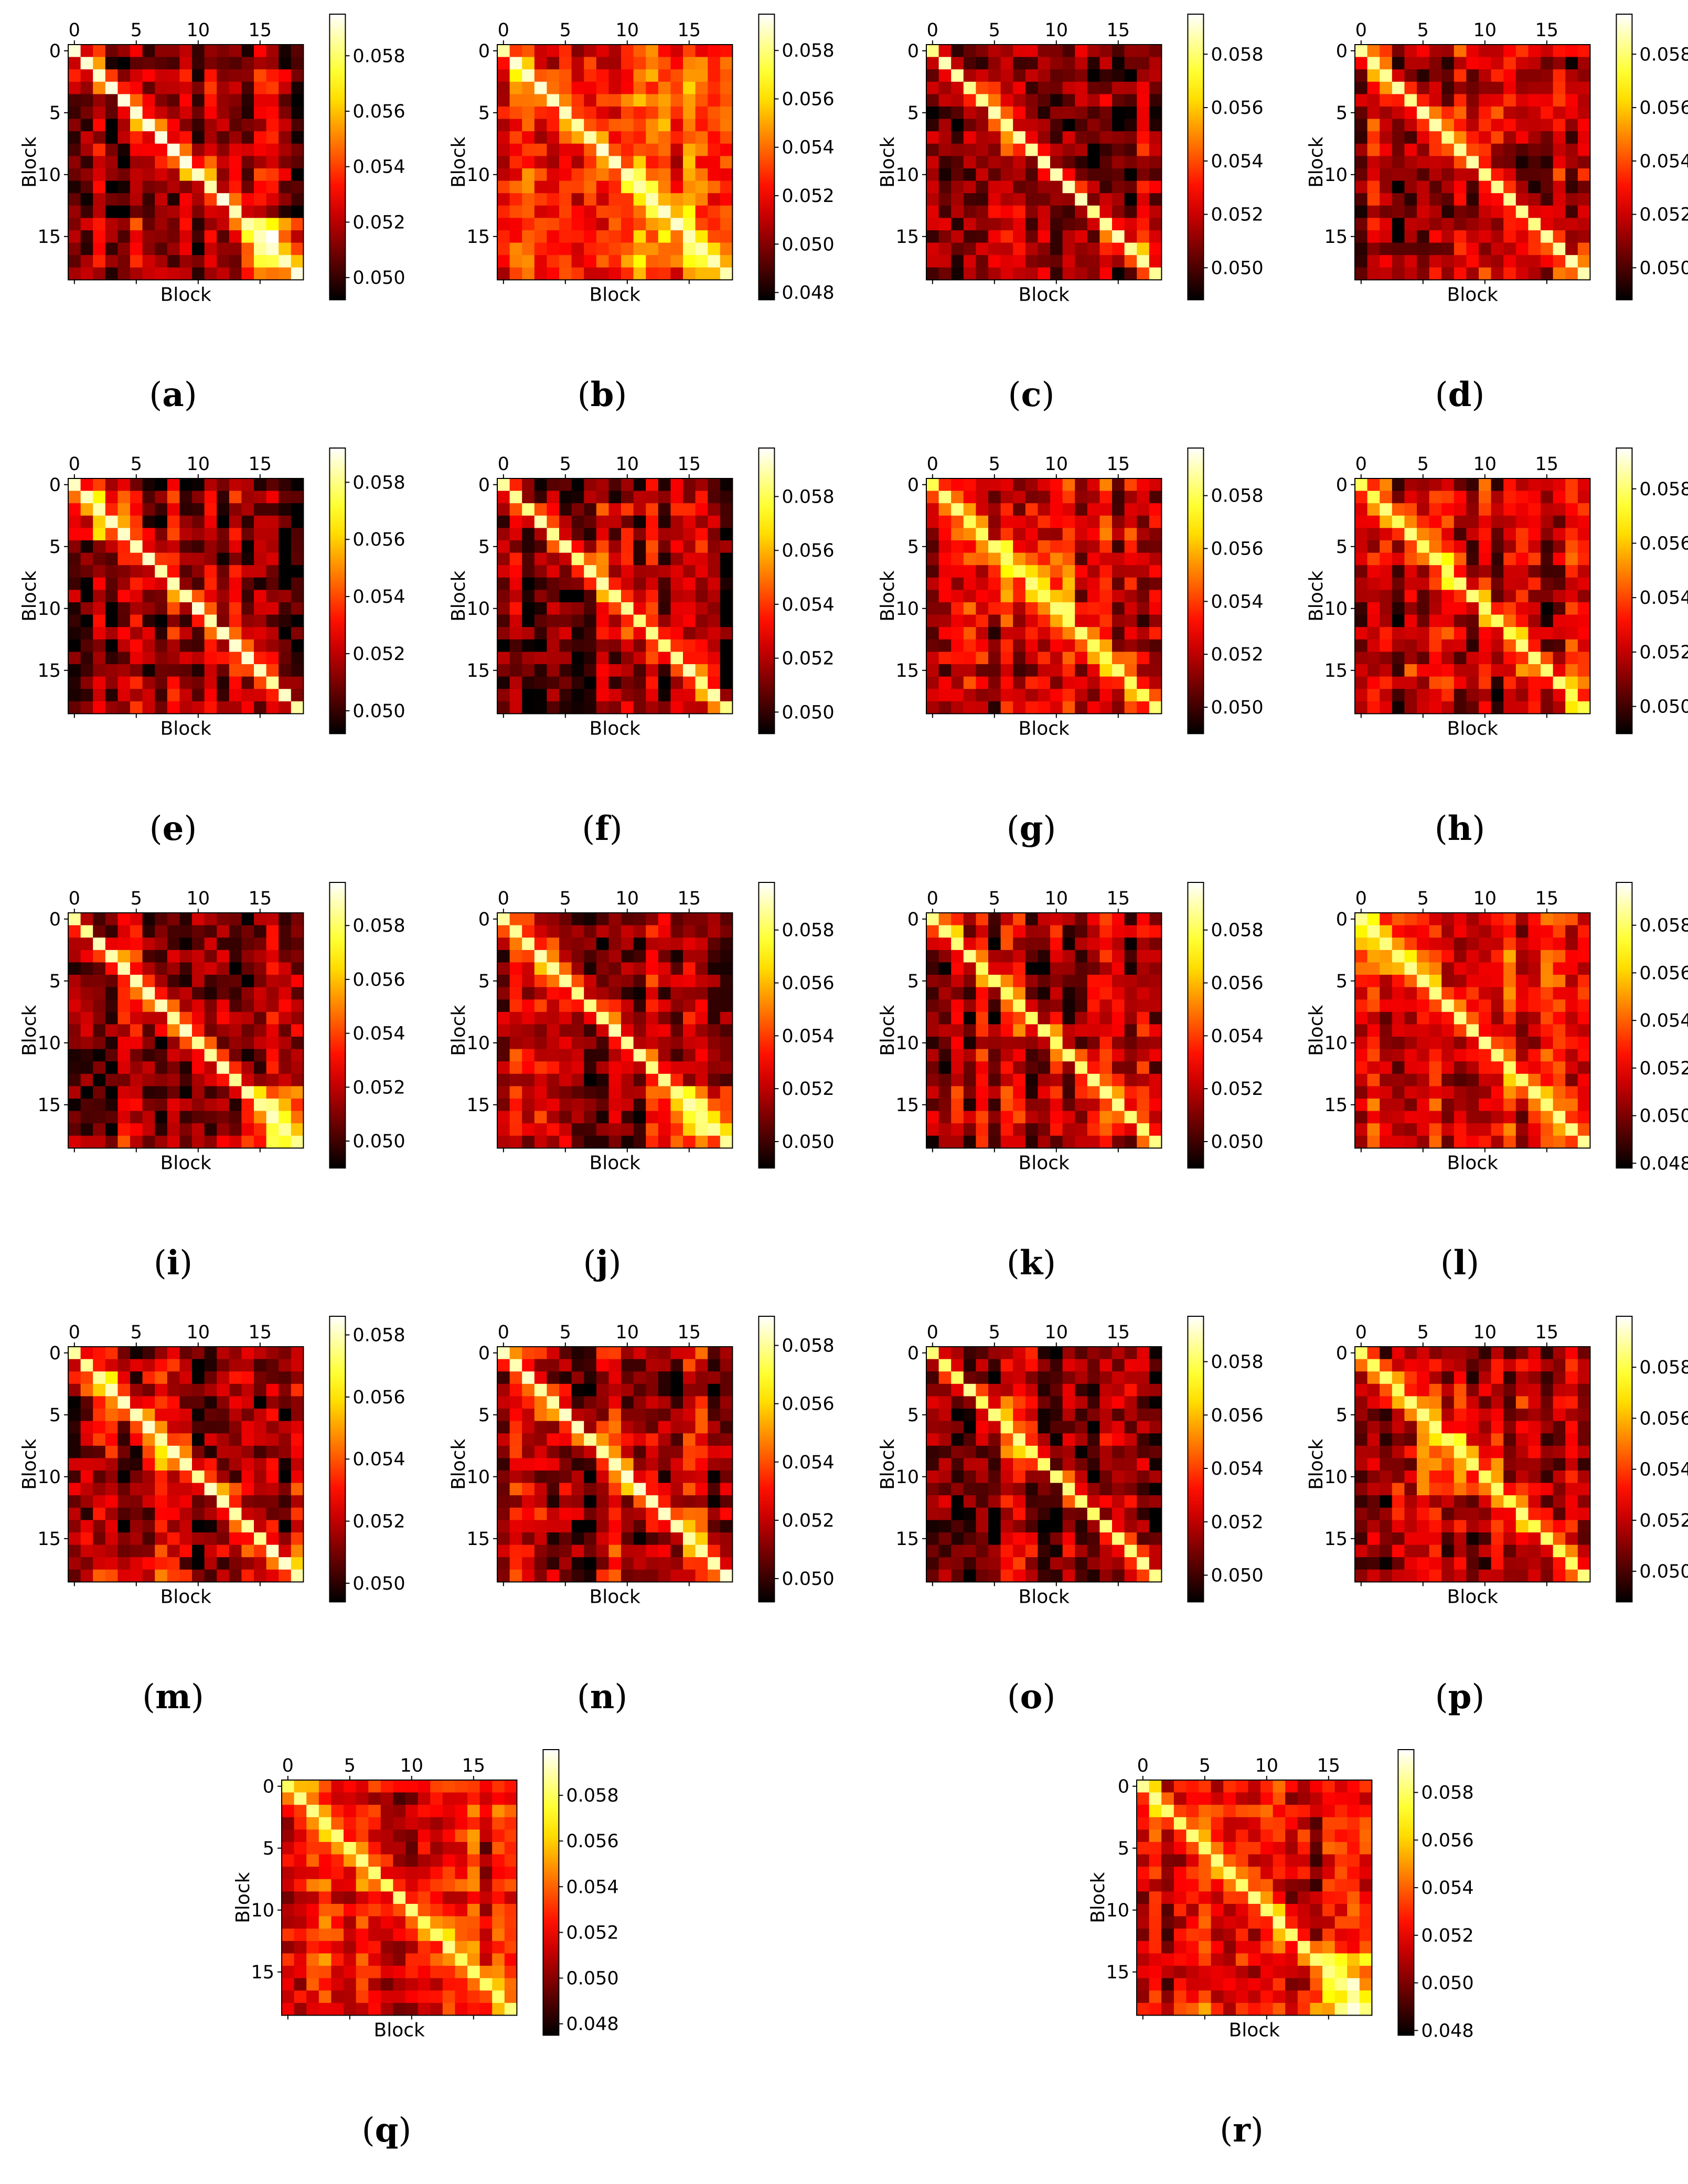 Image resolution: width=1688 pixels, height=2184 pixels. Describe the element at coordinates (907, 1105) in the screenshot. I see `y-tick-label: 15` at that location.